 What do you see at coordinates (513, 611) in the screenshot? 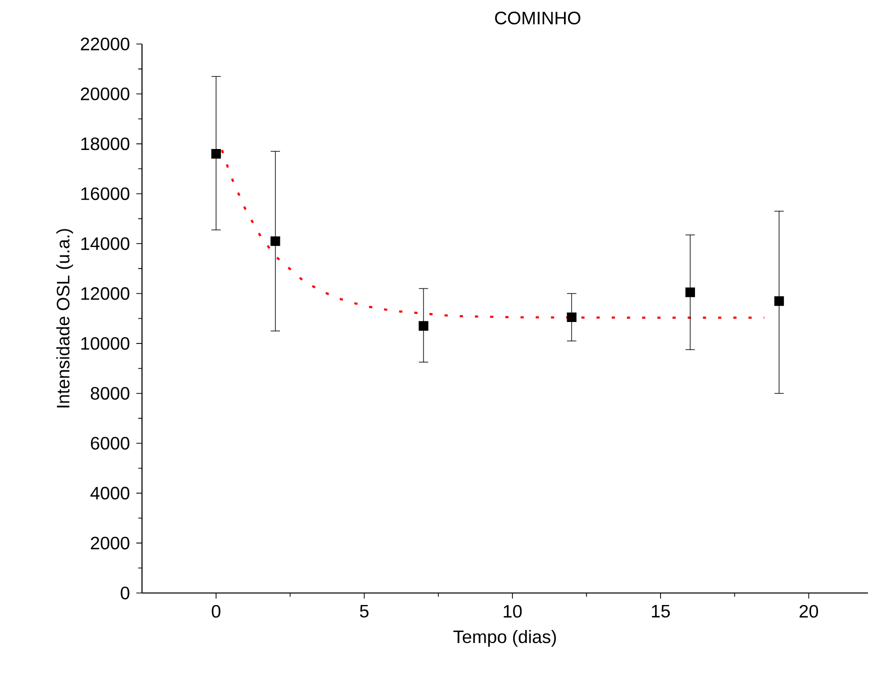
I see `x-tick-label: 10` at bounding box center [513, 611].